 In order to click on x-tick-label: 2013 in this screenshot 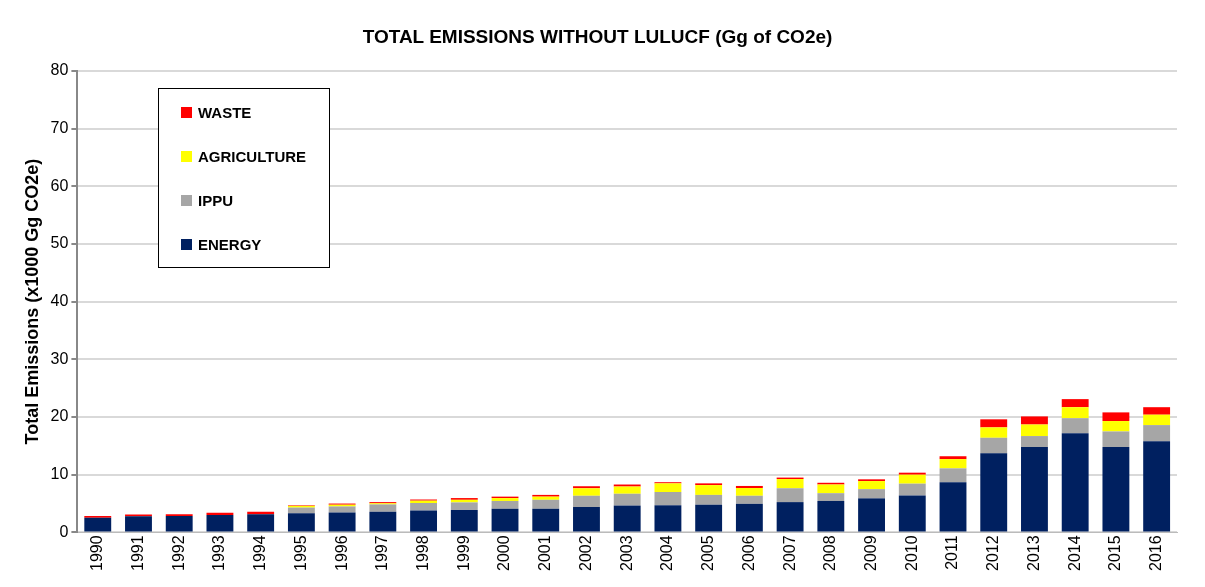, I will do `click(1033, 553)`.